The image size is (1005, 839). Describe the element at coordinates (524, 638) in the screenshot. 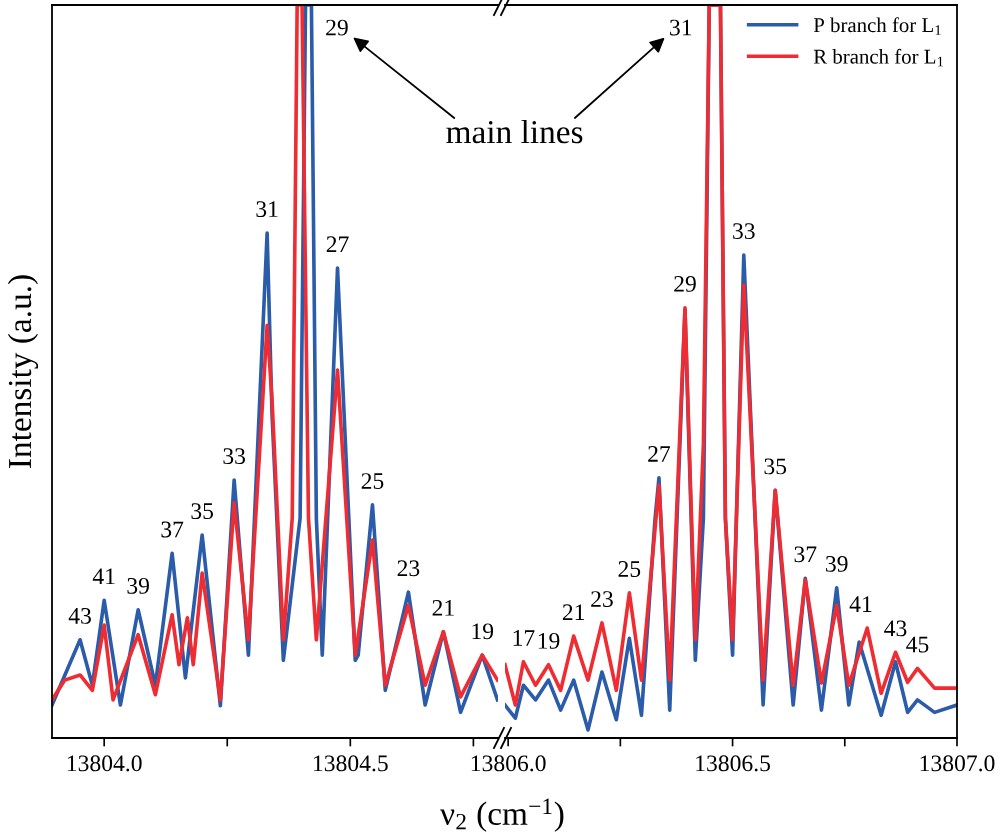

I see `annotation: 17` at that location.